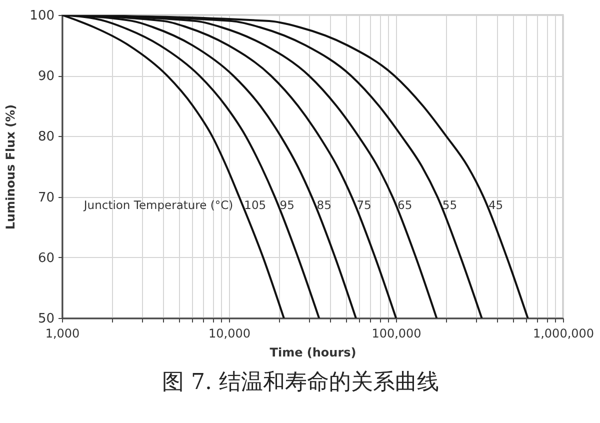 The image size is (600, 423). What do you see at coordinates (397, 333) in the screenshot?
I see `x-tick-label: 100,000` at bounding box center [397, 333].